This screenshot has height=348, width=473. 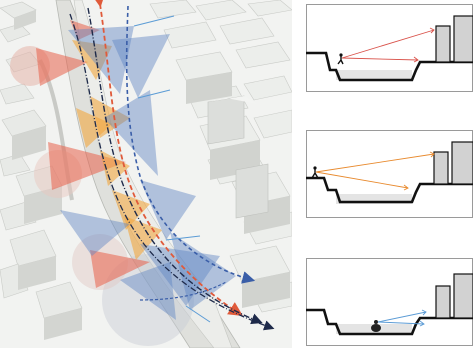 I want to click on blue-sightline-arrows, so click(x=172, y=169).